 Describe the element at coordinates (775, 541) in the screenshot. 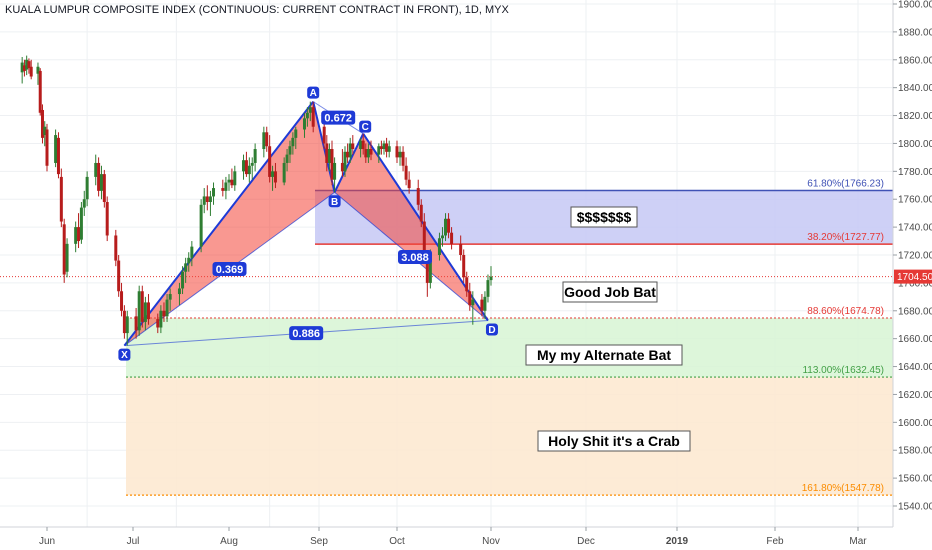

I see `x-tick-label: Feb` at that location.